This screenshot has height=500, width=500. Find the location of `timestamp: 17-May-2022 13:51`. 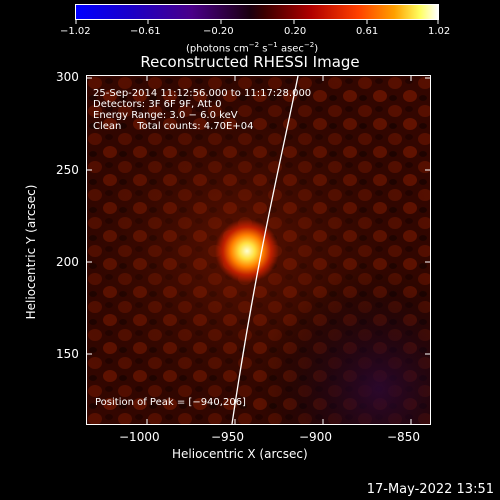

timestamp: 17-May-2022 13:51 is located at coordinates (430, 489).